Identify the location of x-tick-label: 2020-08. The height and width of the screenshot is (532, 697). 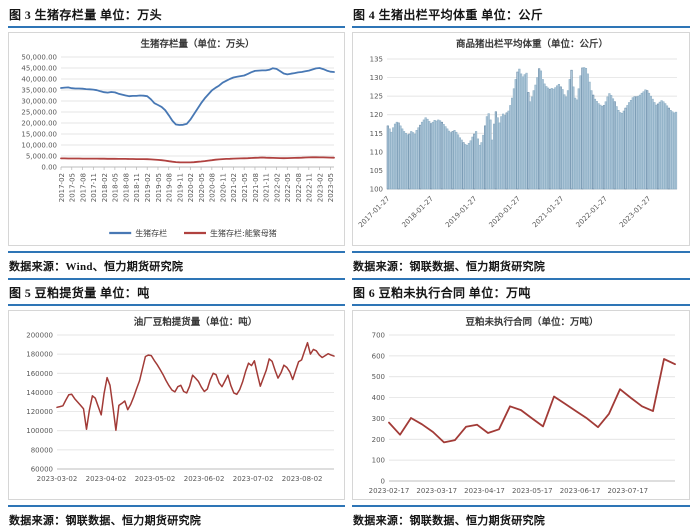
(213, 187).